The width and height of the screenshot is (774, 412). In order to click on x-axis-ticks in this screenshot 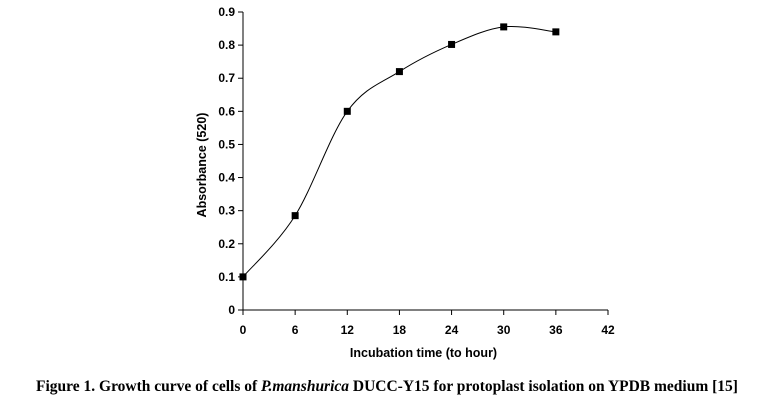, I will do `click(425, 312)`.